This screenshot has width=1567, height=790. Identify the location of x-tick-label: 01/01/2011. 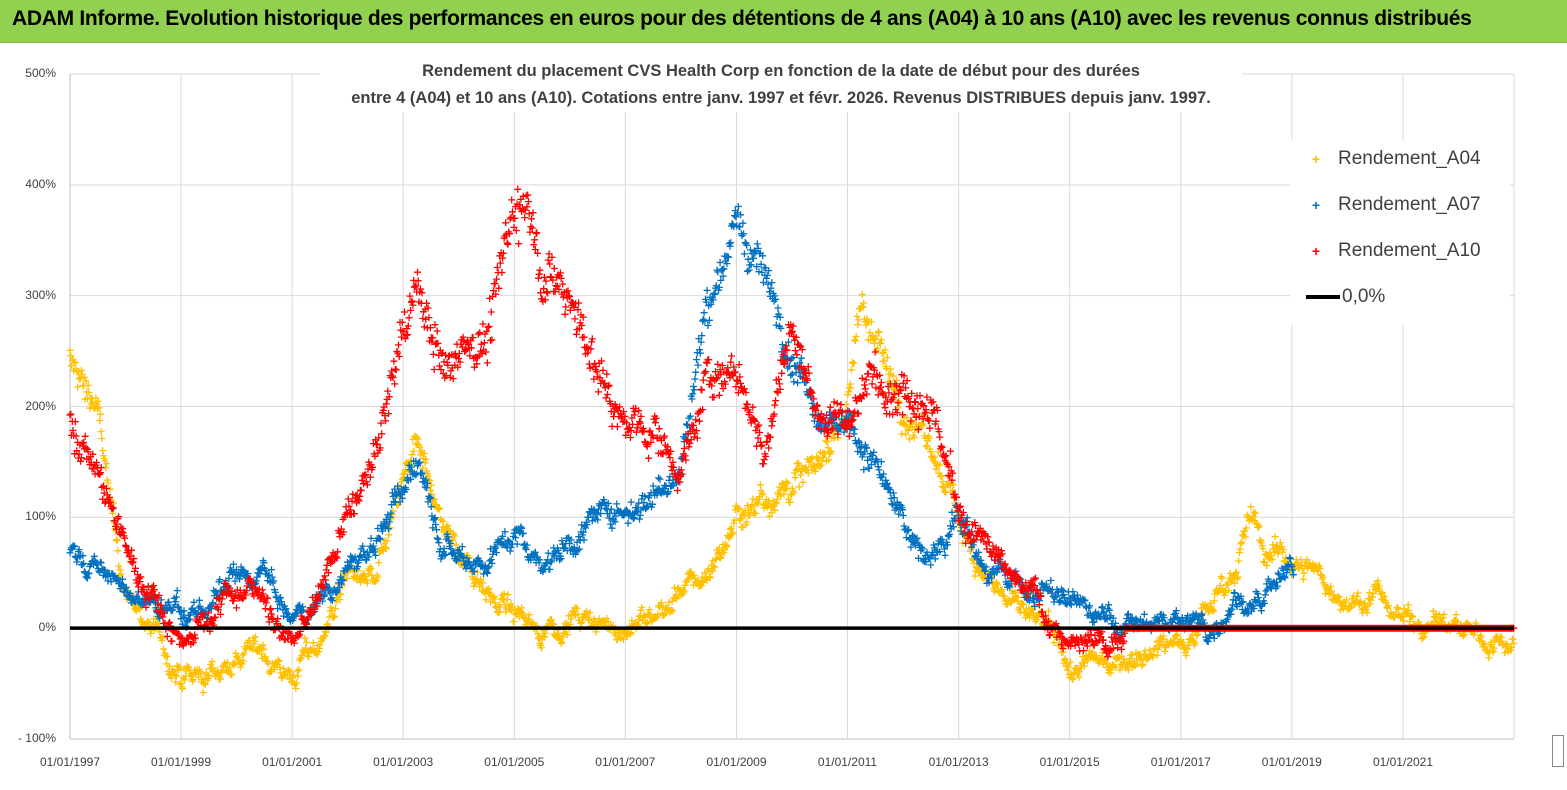
(847, 762).